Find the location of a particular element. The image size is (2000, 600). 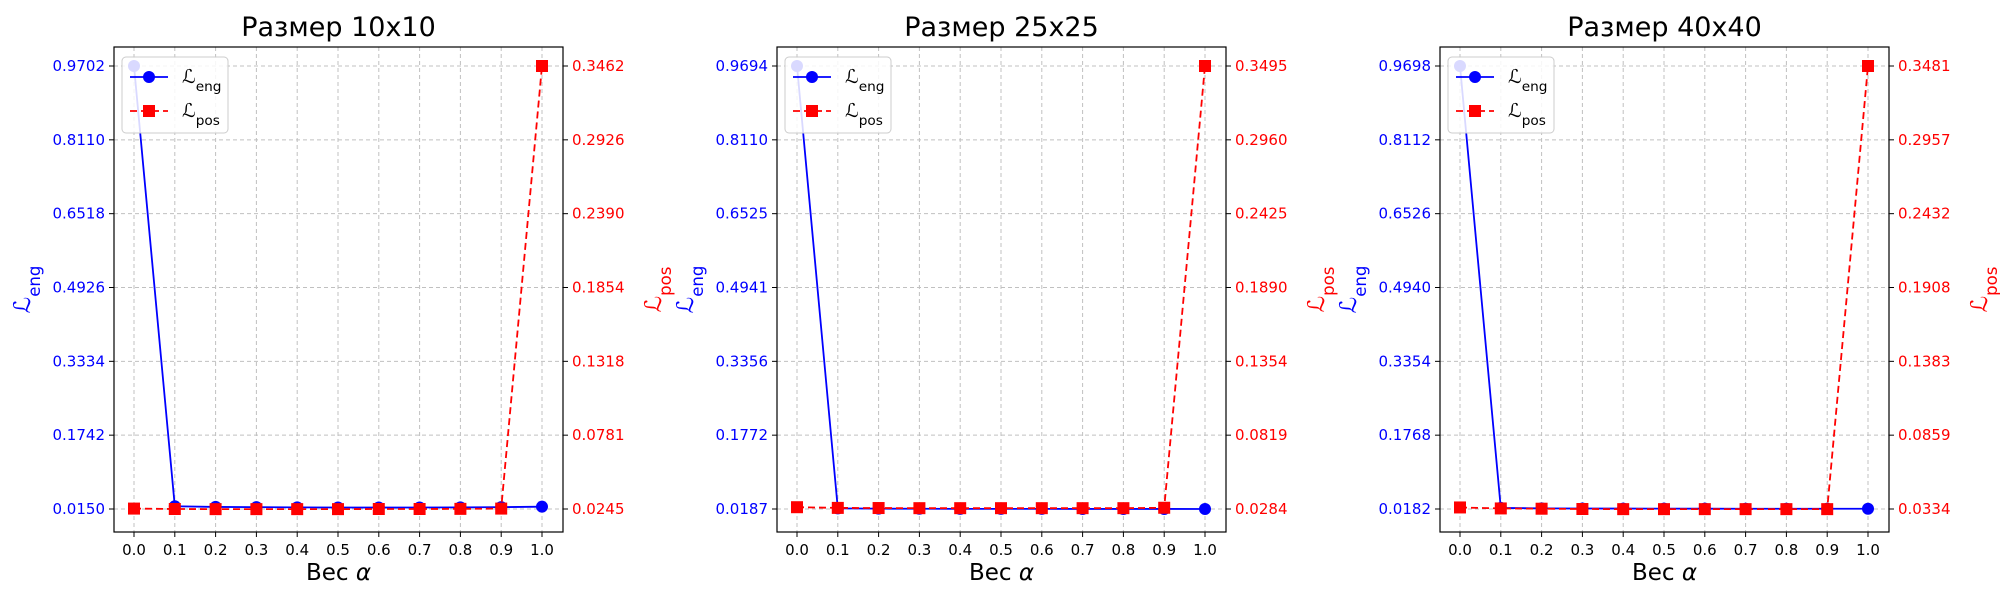

y-left-tick-label: 0.9698 is located at coordinates (1405, 66).